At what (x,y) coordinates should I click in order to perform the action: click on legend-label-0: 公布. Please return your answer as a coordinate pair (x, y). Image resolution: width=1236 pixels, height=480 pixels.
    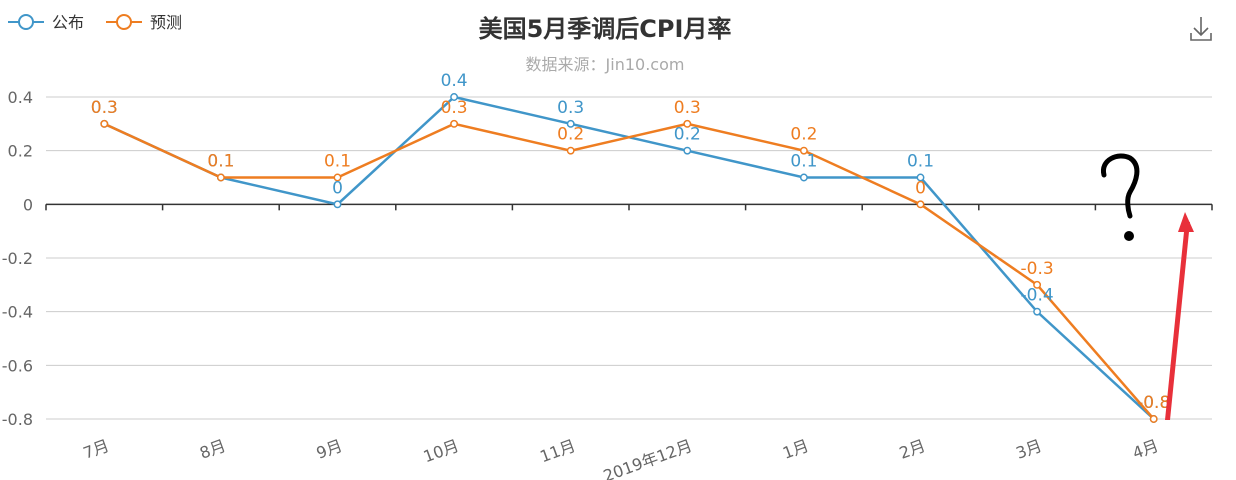
    Looking at the image, I should click on (68, 22).